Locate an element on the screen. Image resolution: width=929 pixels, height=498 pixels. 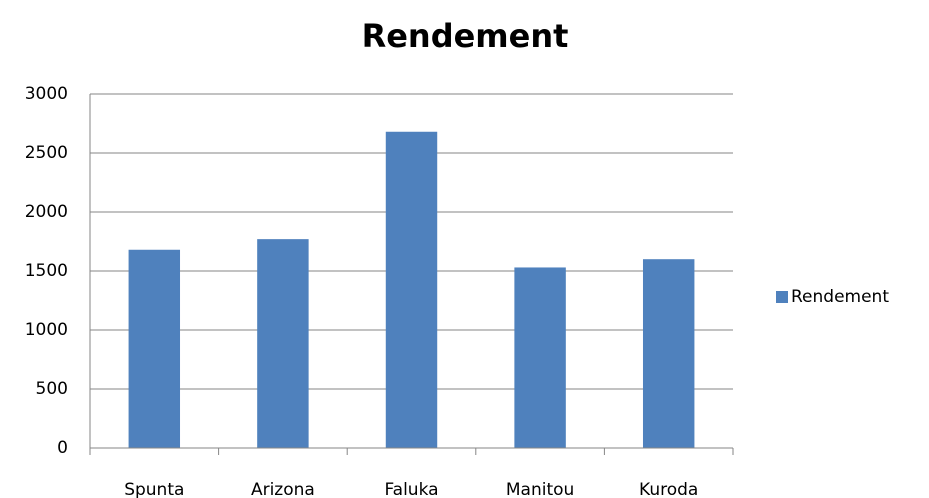
legend-swatch is located at coordinates (782, 297).